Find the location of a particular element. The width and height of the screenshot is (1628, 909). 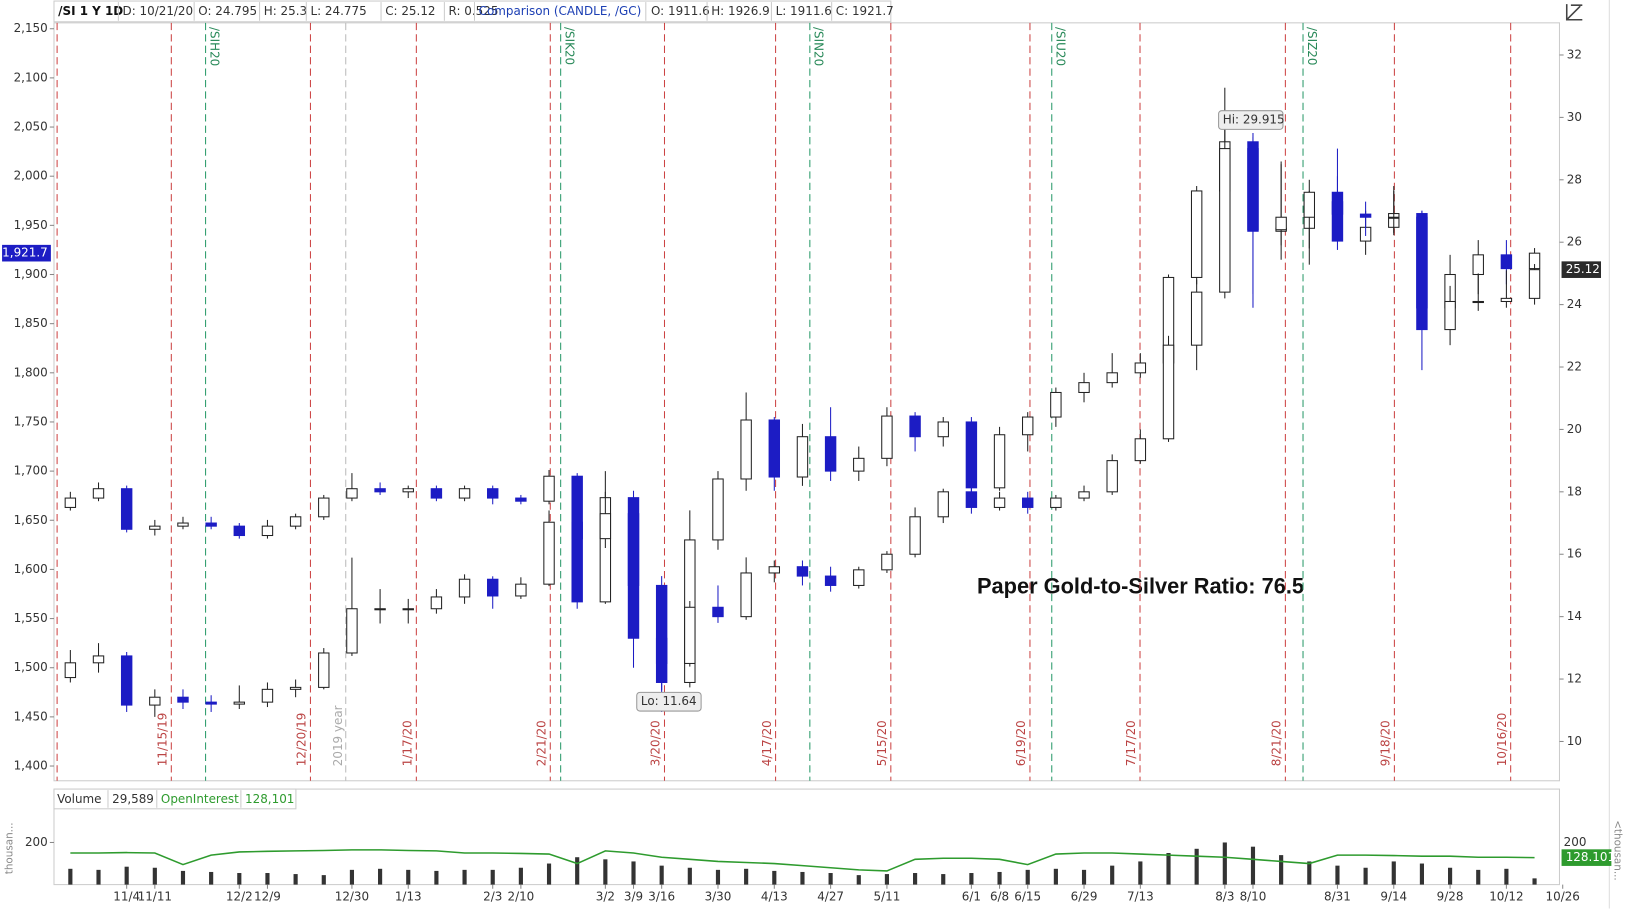

y2-tick-label: 14 is located at coordinates (1574, 616).